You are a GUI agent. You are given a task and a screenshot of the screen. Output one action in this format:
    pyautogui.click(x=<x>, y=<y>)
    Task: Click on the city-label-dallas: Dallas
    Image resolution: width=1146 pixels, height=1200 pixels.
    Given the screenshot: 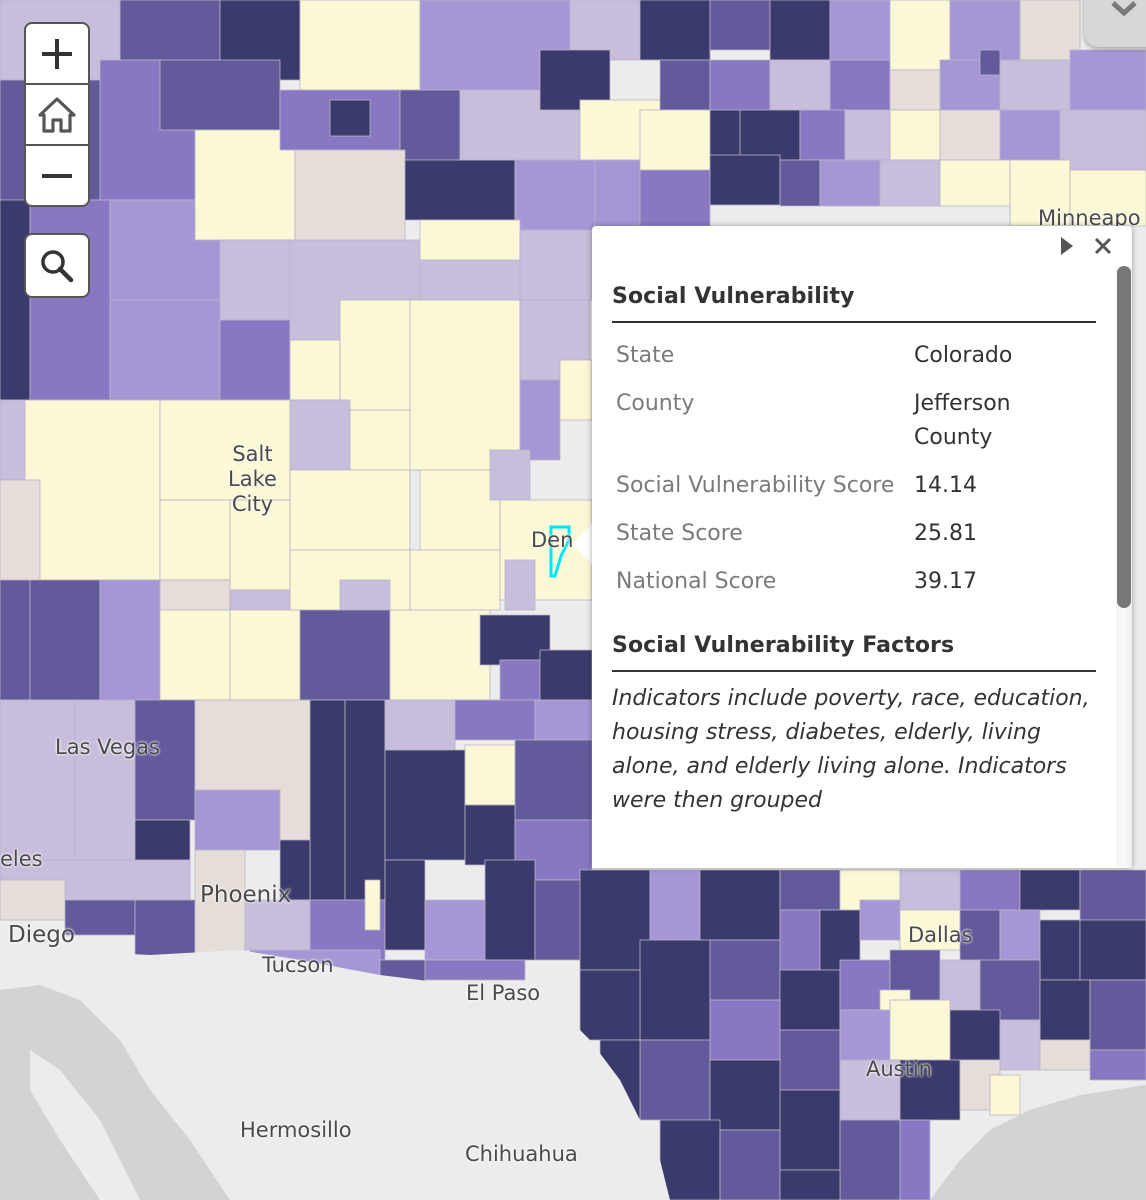 What is the action you would take?
    pyautogui.click(x=940, y=935)
    